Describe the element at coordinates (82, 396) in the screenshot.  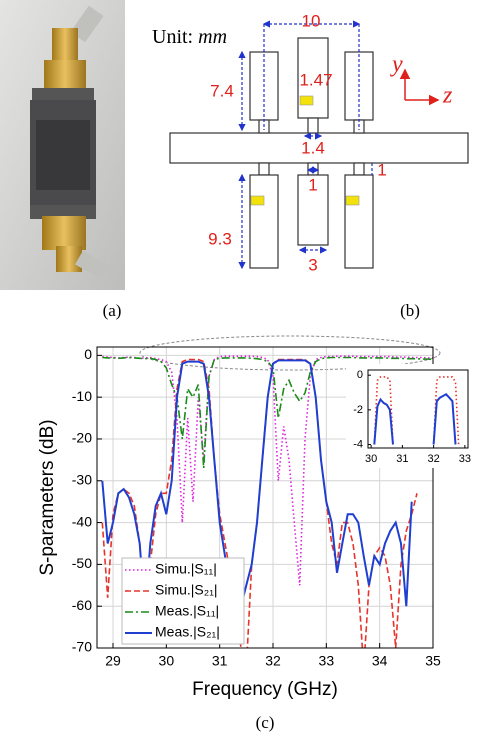
I see `y-tick-label: -10` at that location.